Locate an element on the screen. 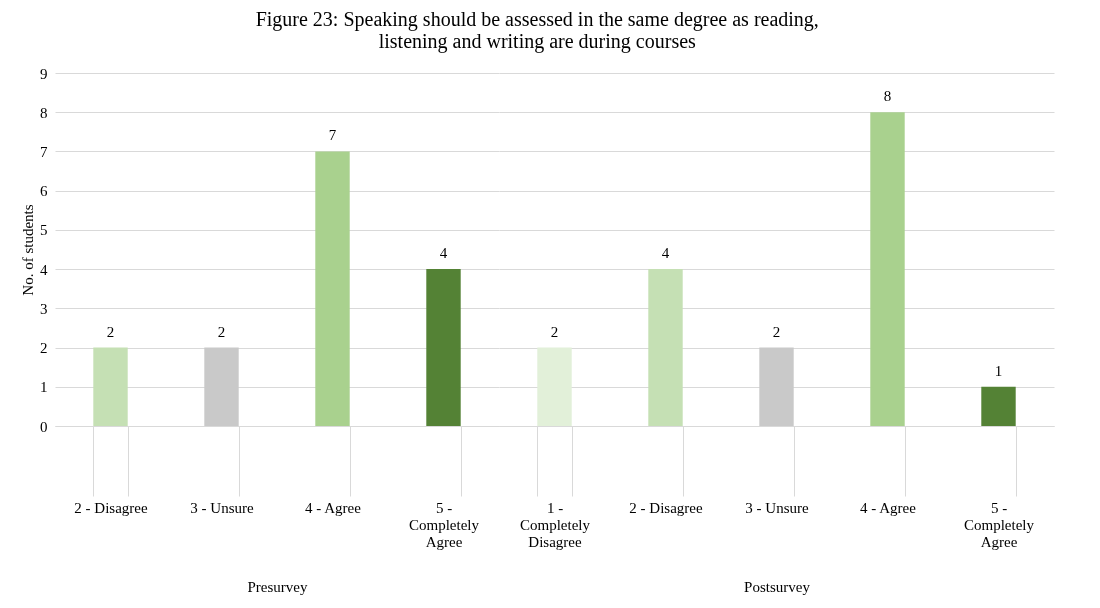 This screenshot has height=608, width=1100. y-tick-label: 0 is located at coordinates (44, 426).